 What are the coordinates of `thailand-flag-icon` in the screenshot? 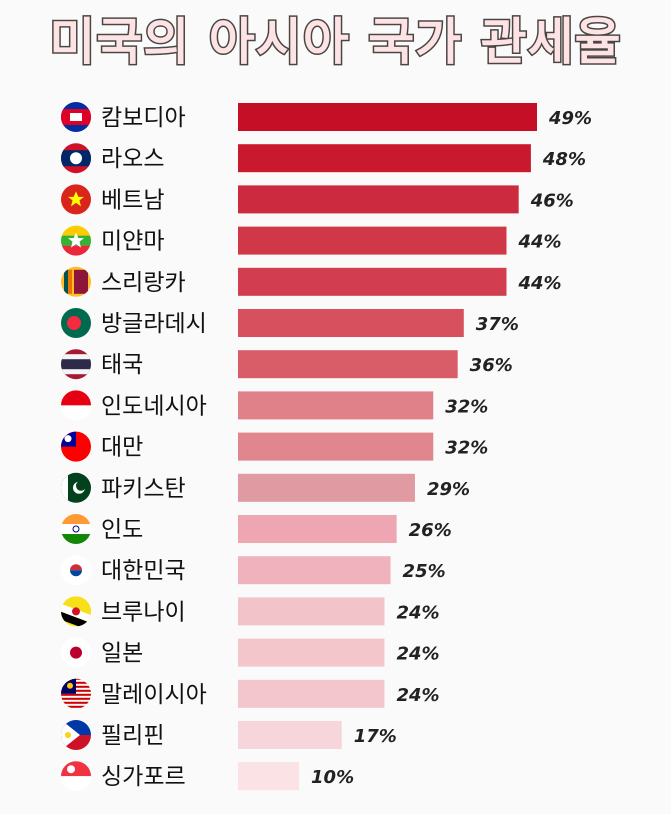 It's located at (76, 364).